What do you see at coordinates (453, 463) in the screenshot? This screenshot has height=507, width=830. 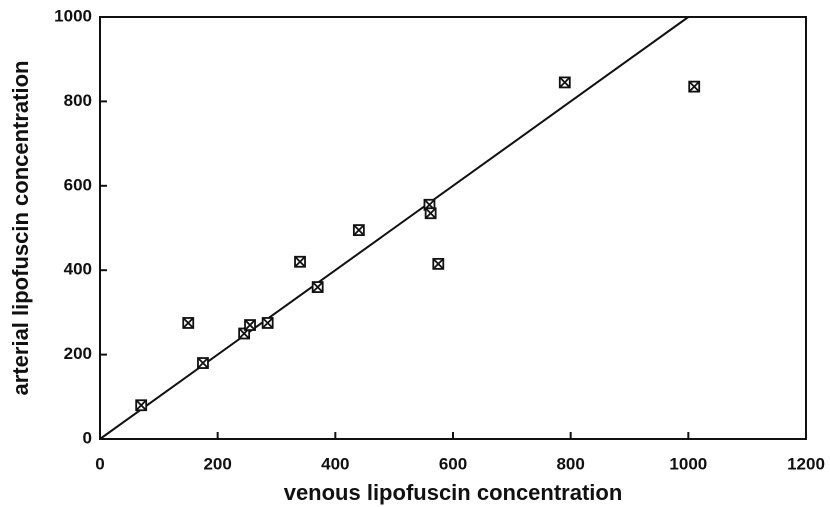 I see `x-tick-label: 600` at bounding box center [453, 463].